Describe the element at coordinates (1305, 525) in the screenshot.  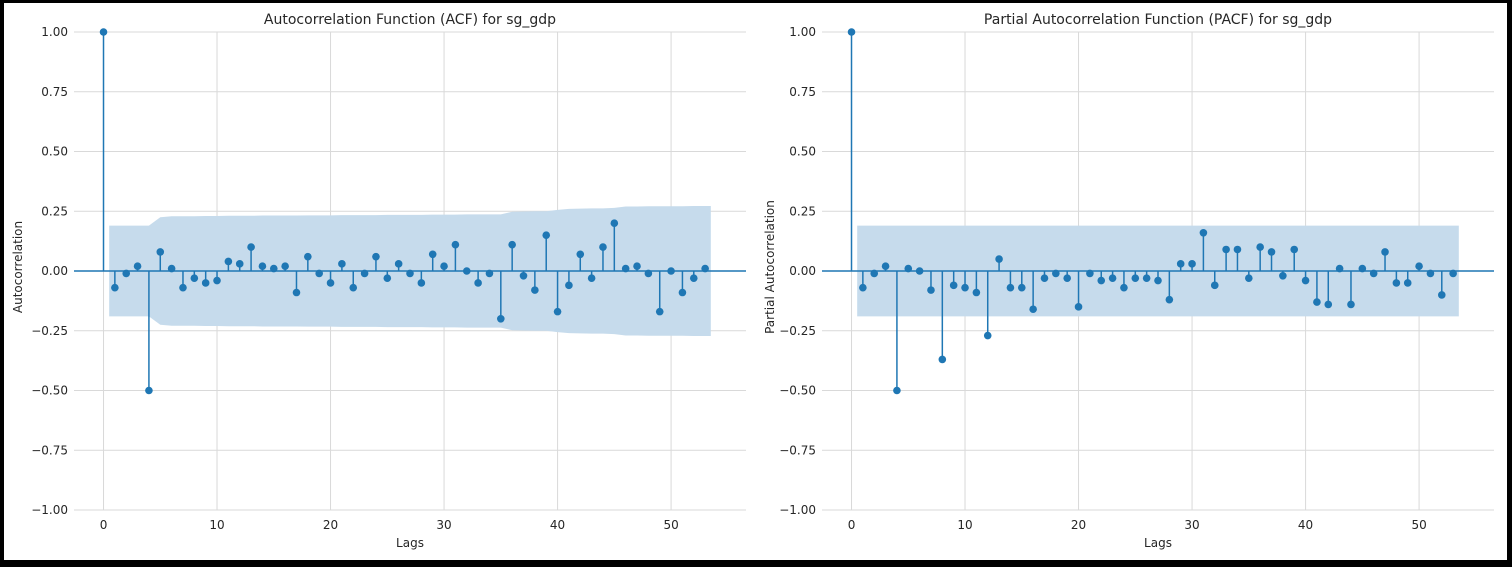
I see `pacf-x-tick-label: 40` at that location.